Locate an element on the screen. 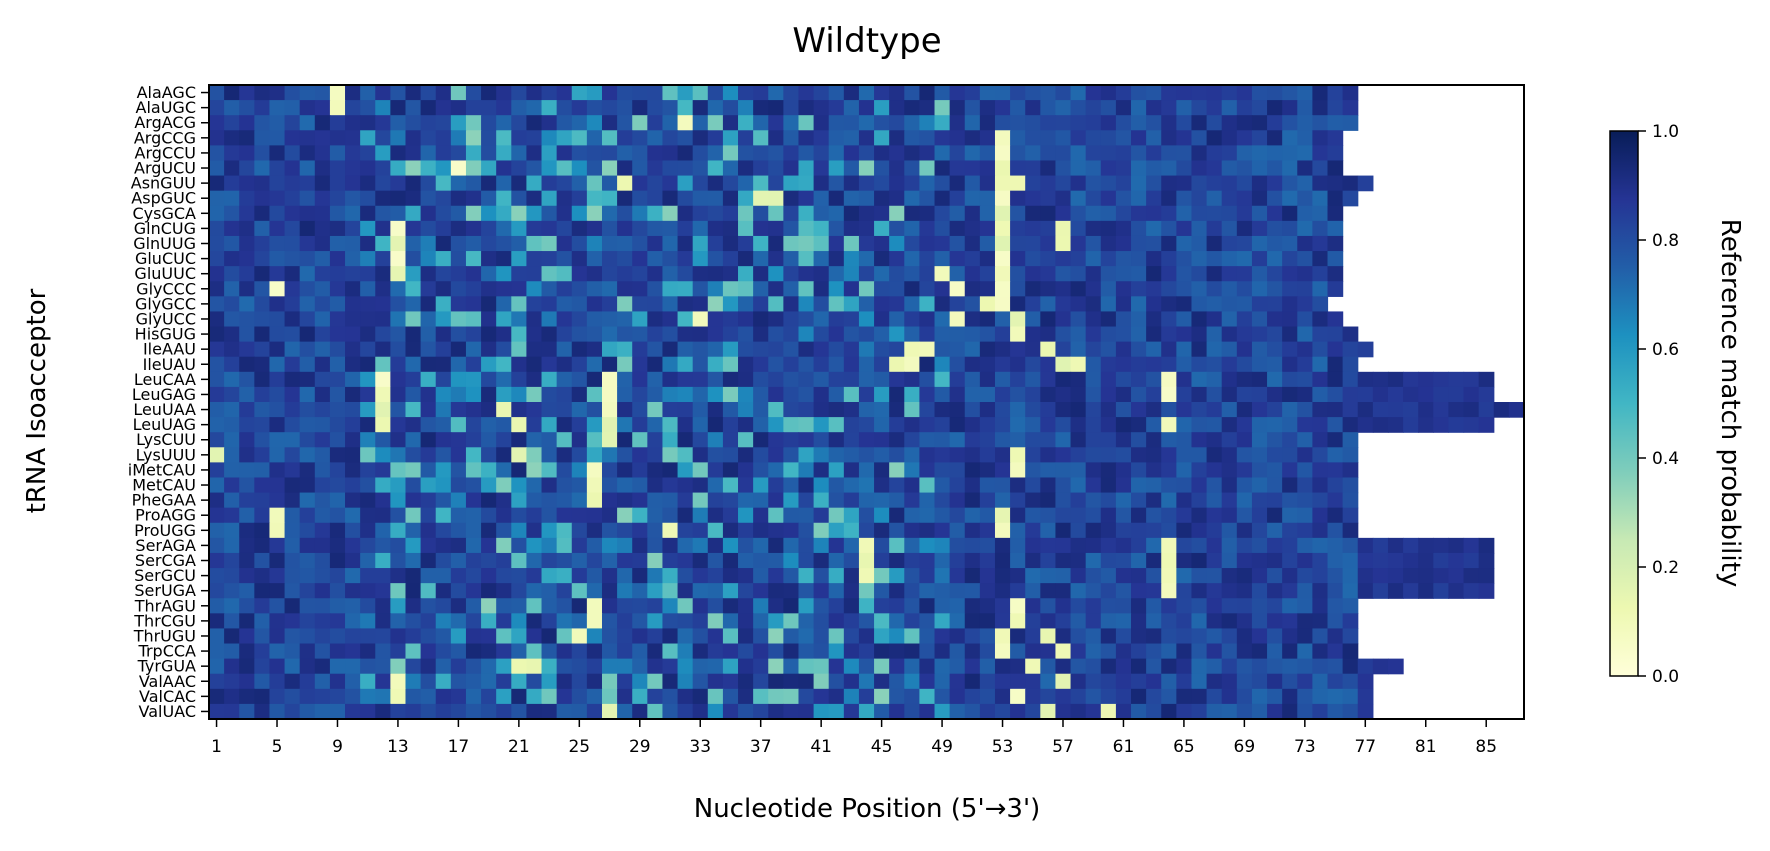  y-tick-label: LeuCAA is located at coordinates (165, 379).